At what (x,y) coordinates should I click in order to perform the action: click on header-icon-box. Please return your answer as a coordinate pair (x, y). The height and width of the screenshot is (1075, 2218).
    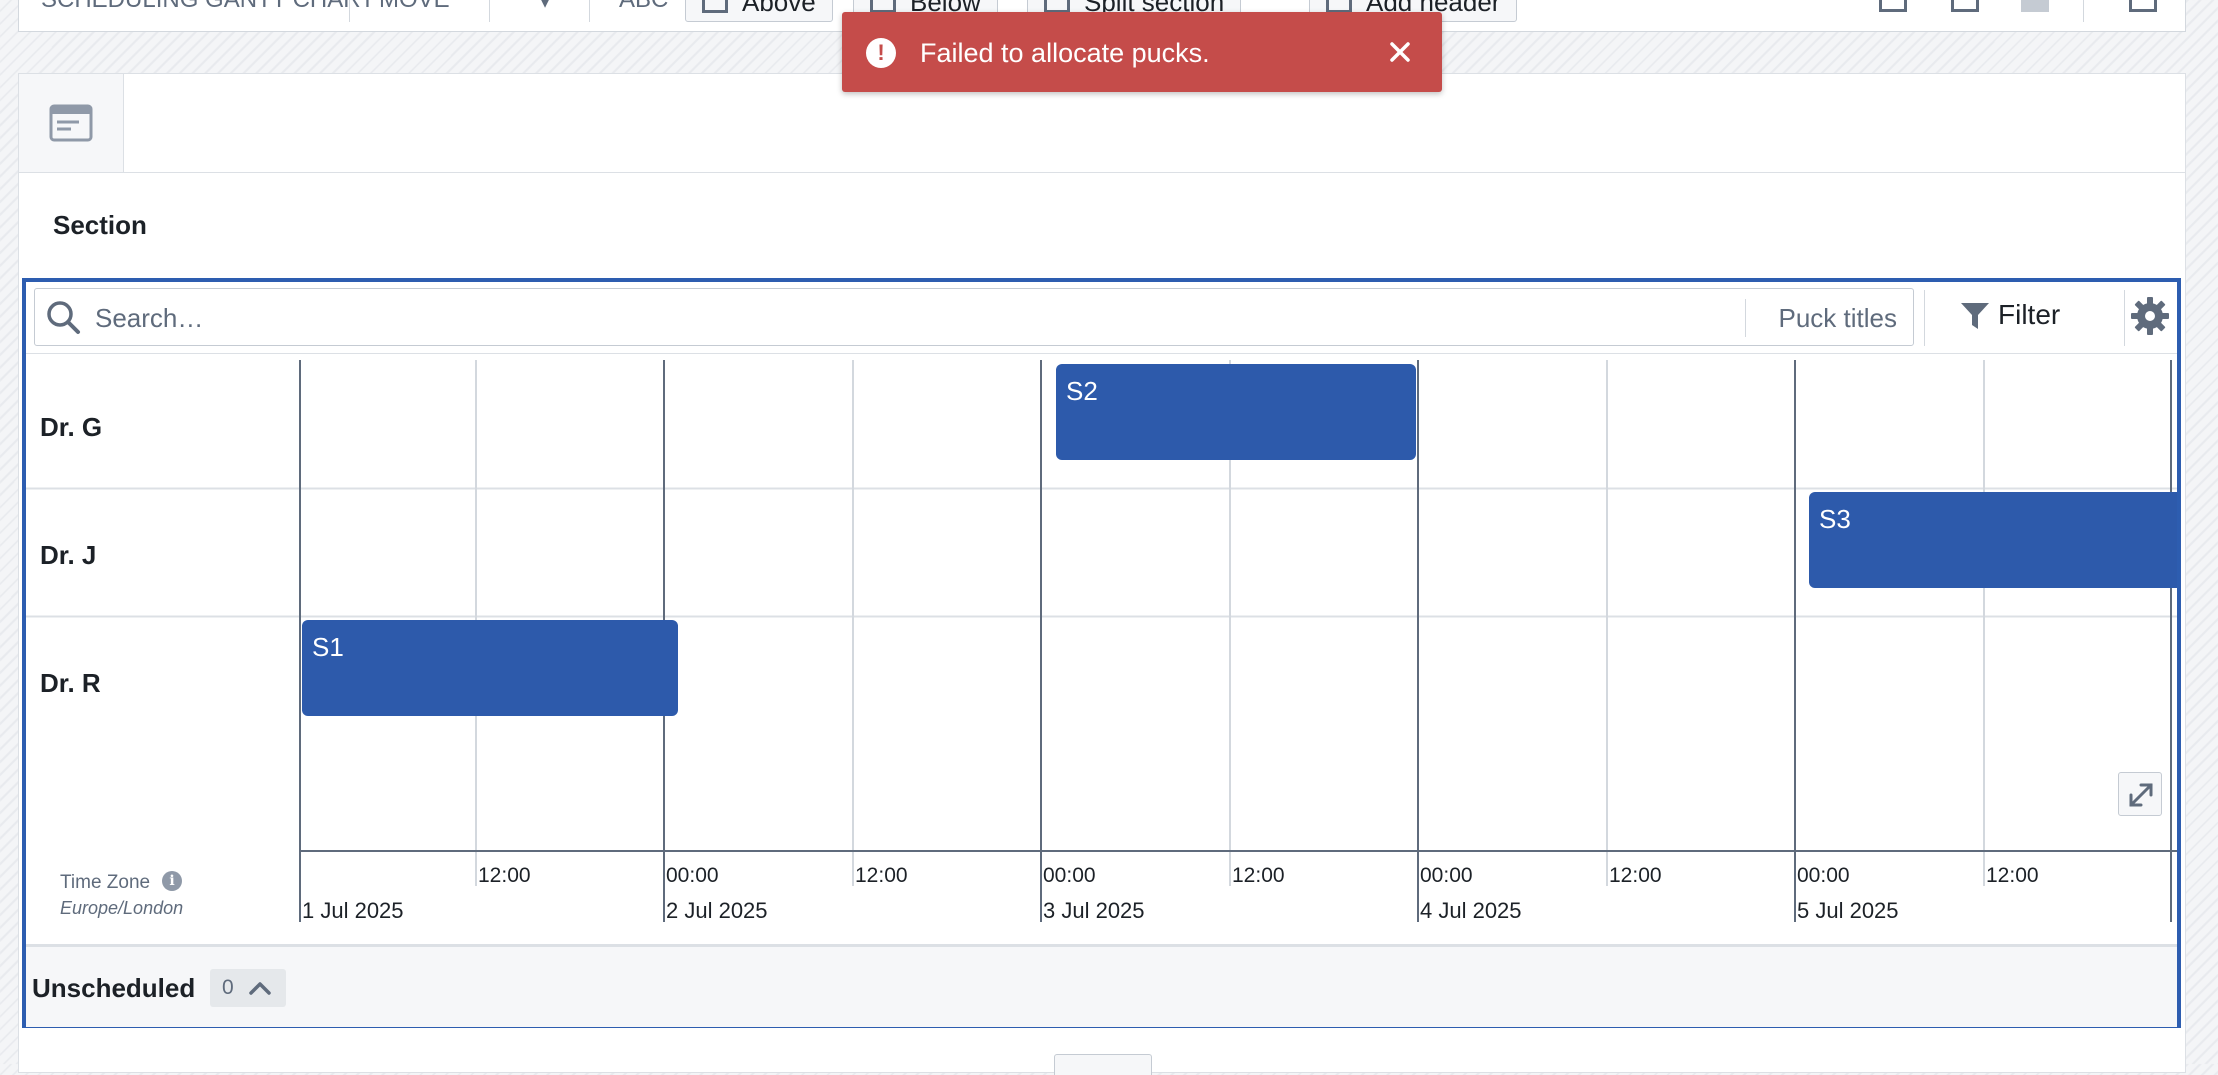
    Looking at the image, I should click on (71, 123).